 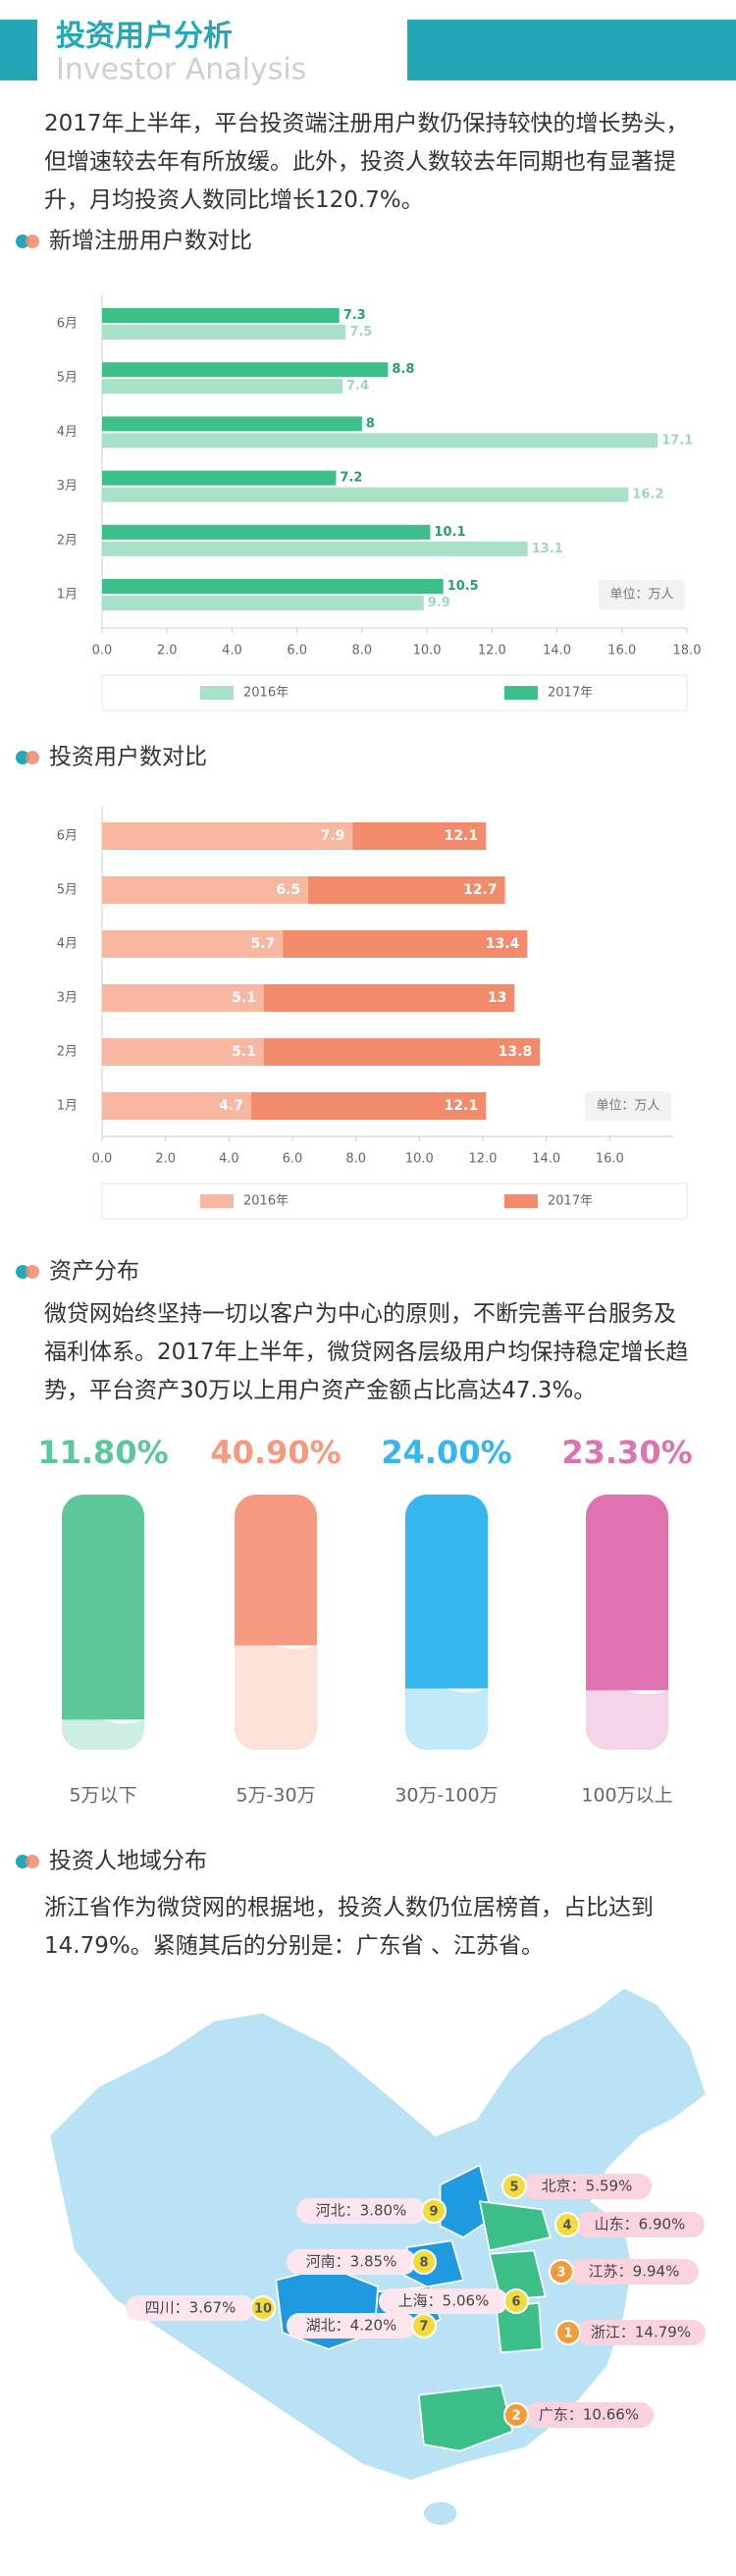 What do you see at coordinates (354, 315) in the screenshot?
I see `data-label: 7.3` at bounding box center [354, 315].